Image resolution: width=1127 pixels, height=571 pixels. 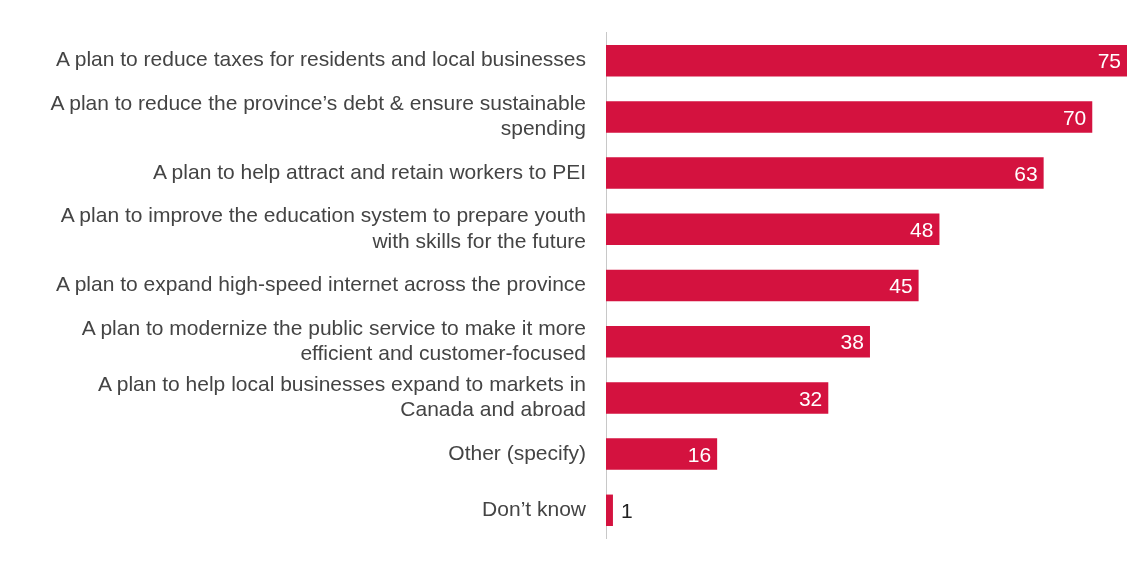 I want to click on y-tick-label: A plan to reduce the province’s debt & ensure sustainable spending, so click(x=318, y=115).